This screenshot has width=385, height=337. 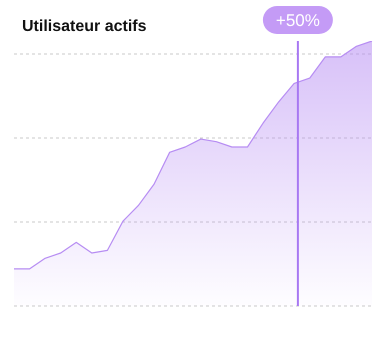 What do you see at coordinates (298, 20) in the screenshot?
I see `text: +50%` at bounding box center [298, 20].